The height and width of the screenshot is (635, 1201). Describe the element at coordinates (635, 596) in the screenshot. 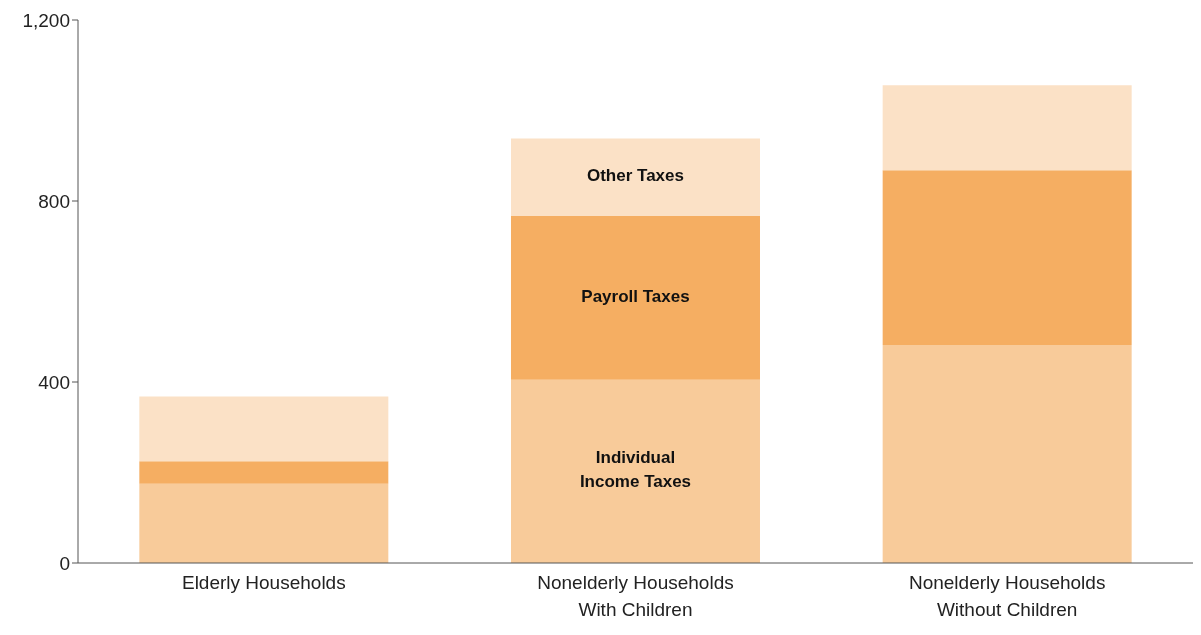

I see `x-tick-label: Nonelderly Households With Children` at that location.